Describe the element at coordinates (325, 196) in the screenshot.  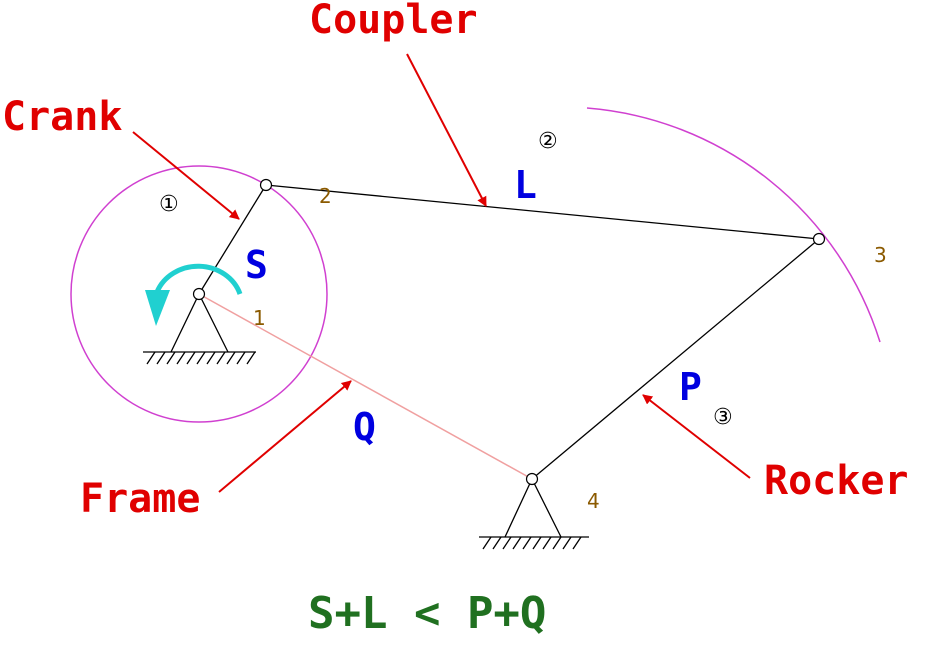
I see `joint-2-number: 2` at that location.